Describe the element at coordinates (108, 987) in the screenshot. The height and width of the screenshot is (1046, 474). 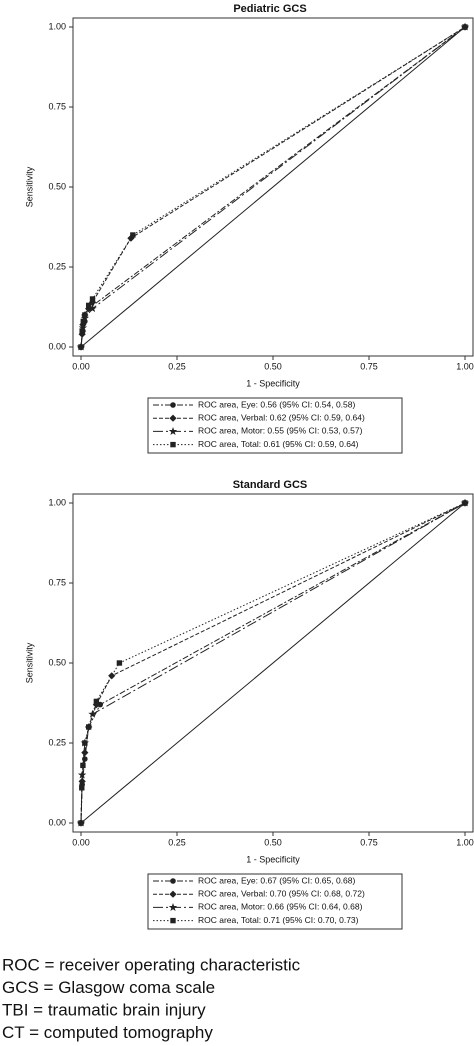
I see `footnote: GCS = Glasgow coma scale` at that location.